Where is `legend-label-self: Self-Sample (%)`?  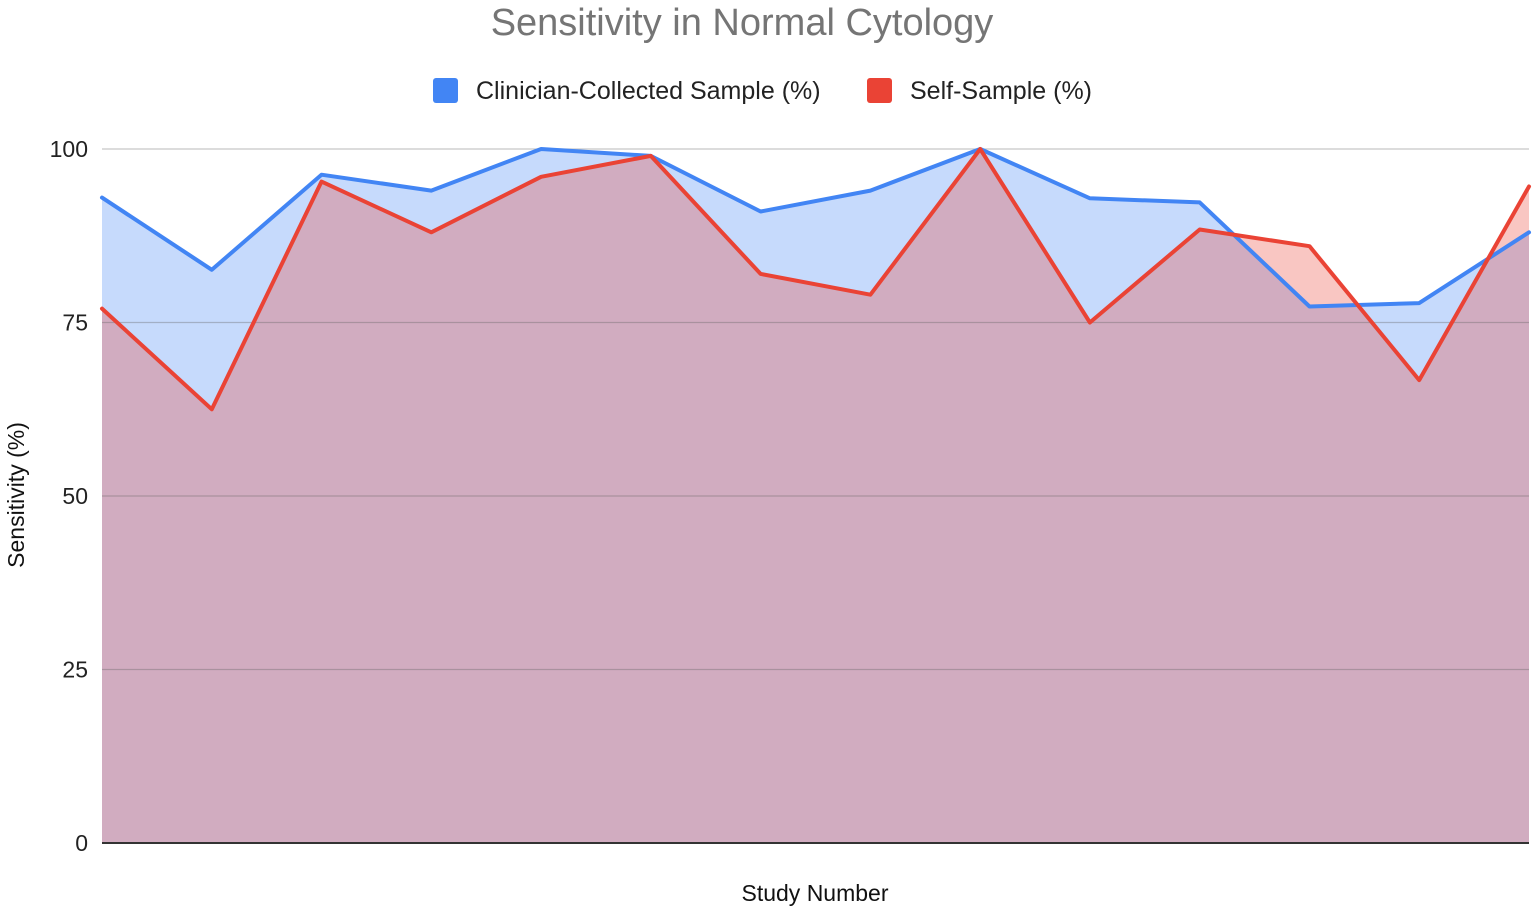
legend-label-self: Self-Sample (%) is located at coordinates (1001, 91).